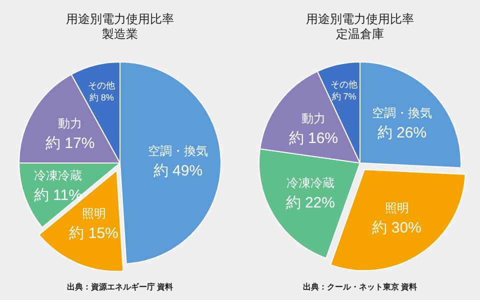  What do you see at coordinates (360, 287) in the screenshot?
I see `source-note: 出典：クール・ネット東京 資料` at bounding box center [360, 287].